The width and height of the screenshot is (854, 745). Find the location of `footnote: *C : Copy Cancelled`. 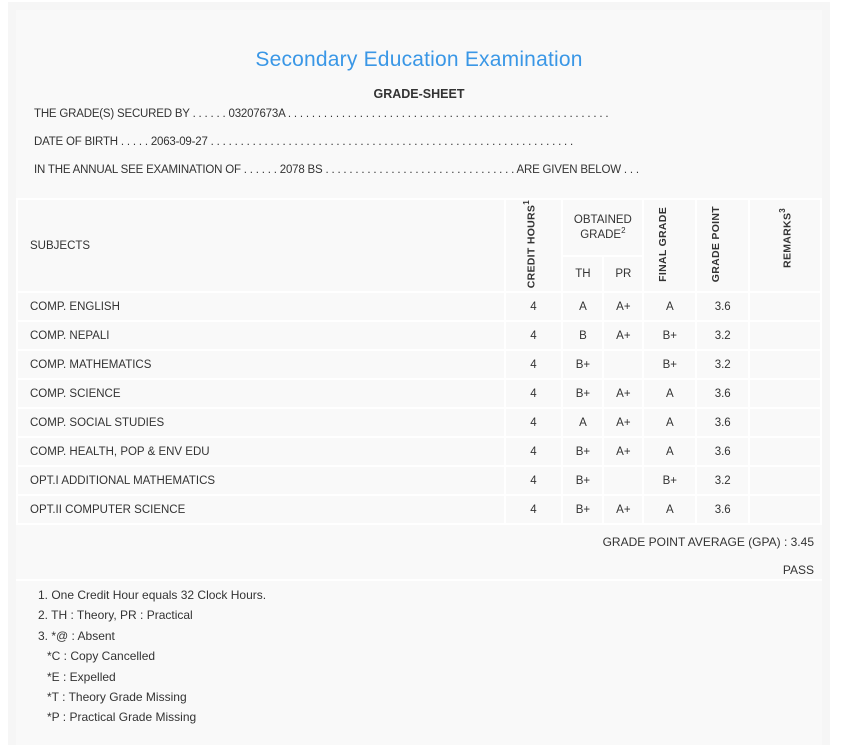

footnote: *C : Copy Cancelled is located at coordinates (101, 656).